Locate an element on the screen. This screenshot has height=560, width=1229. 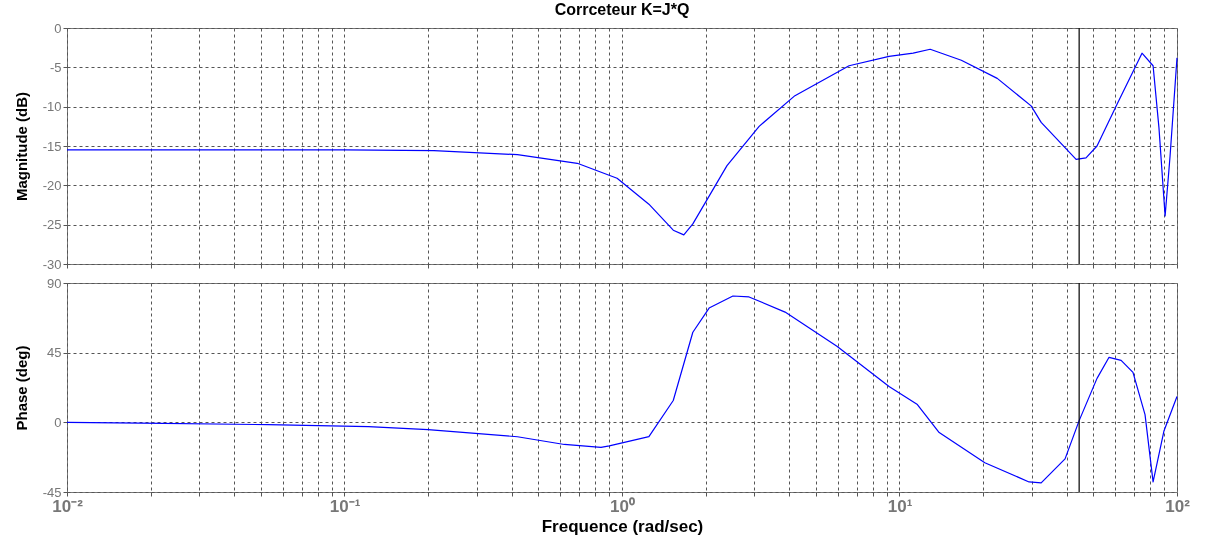
x-tick-label: 10² is located at coordinates (1178, 506).